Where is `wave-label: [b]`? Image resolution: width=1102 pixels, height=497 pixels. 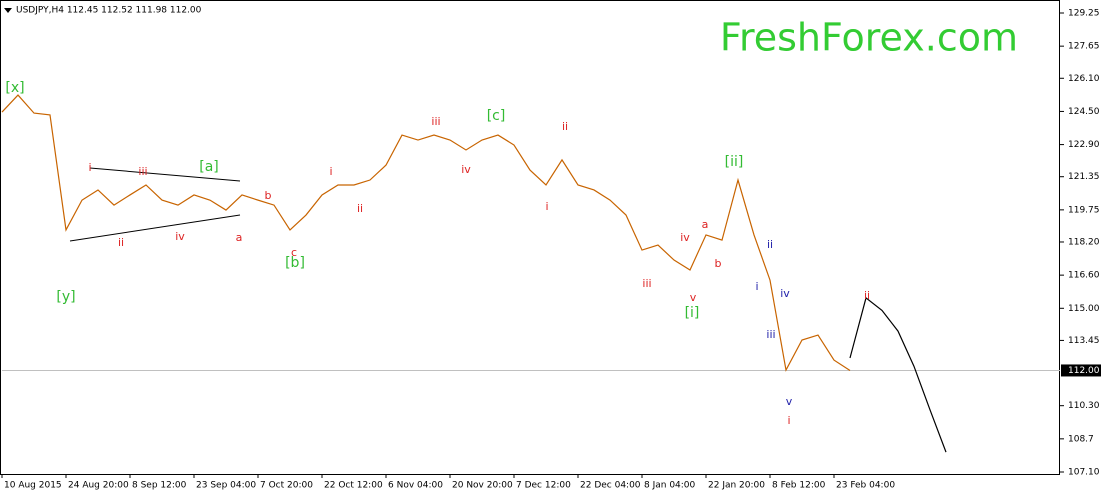
wave-label: [b] is located at coordinates (295, 263).